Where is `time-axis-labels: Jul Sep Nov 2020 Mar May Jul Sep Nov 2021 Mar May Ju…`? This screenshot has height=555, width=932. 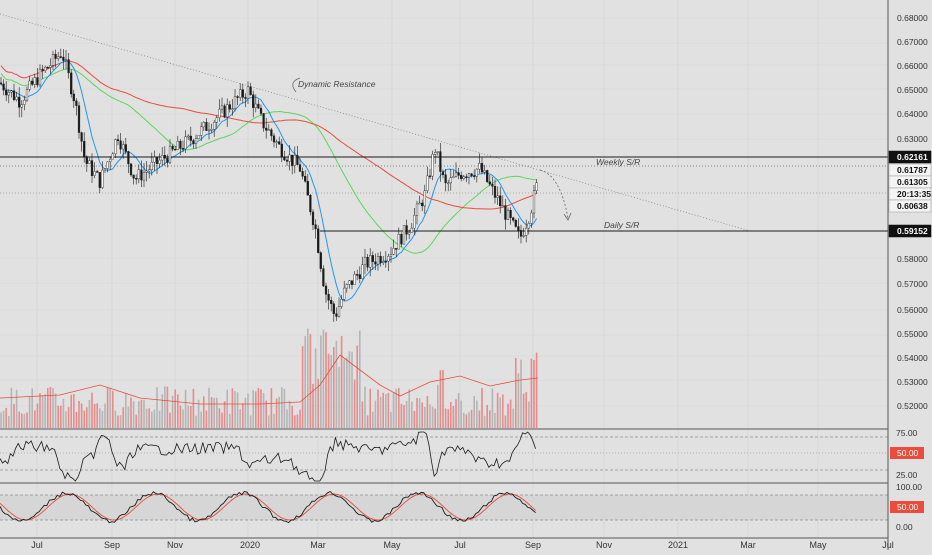 time-axis-labels: Jul Sep Nov 2020 Mar May Jul Sep Nov 2021 Mar May Ju… is located at coordinates (462, 545).